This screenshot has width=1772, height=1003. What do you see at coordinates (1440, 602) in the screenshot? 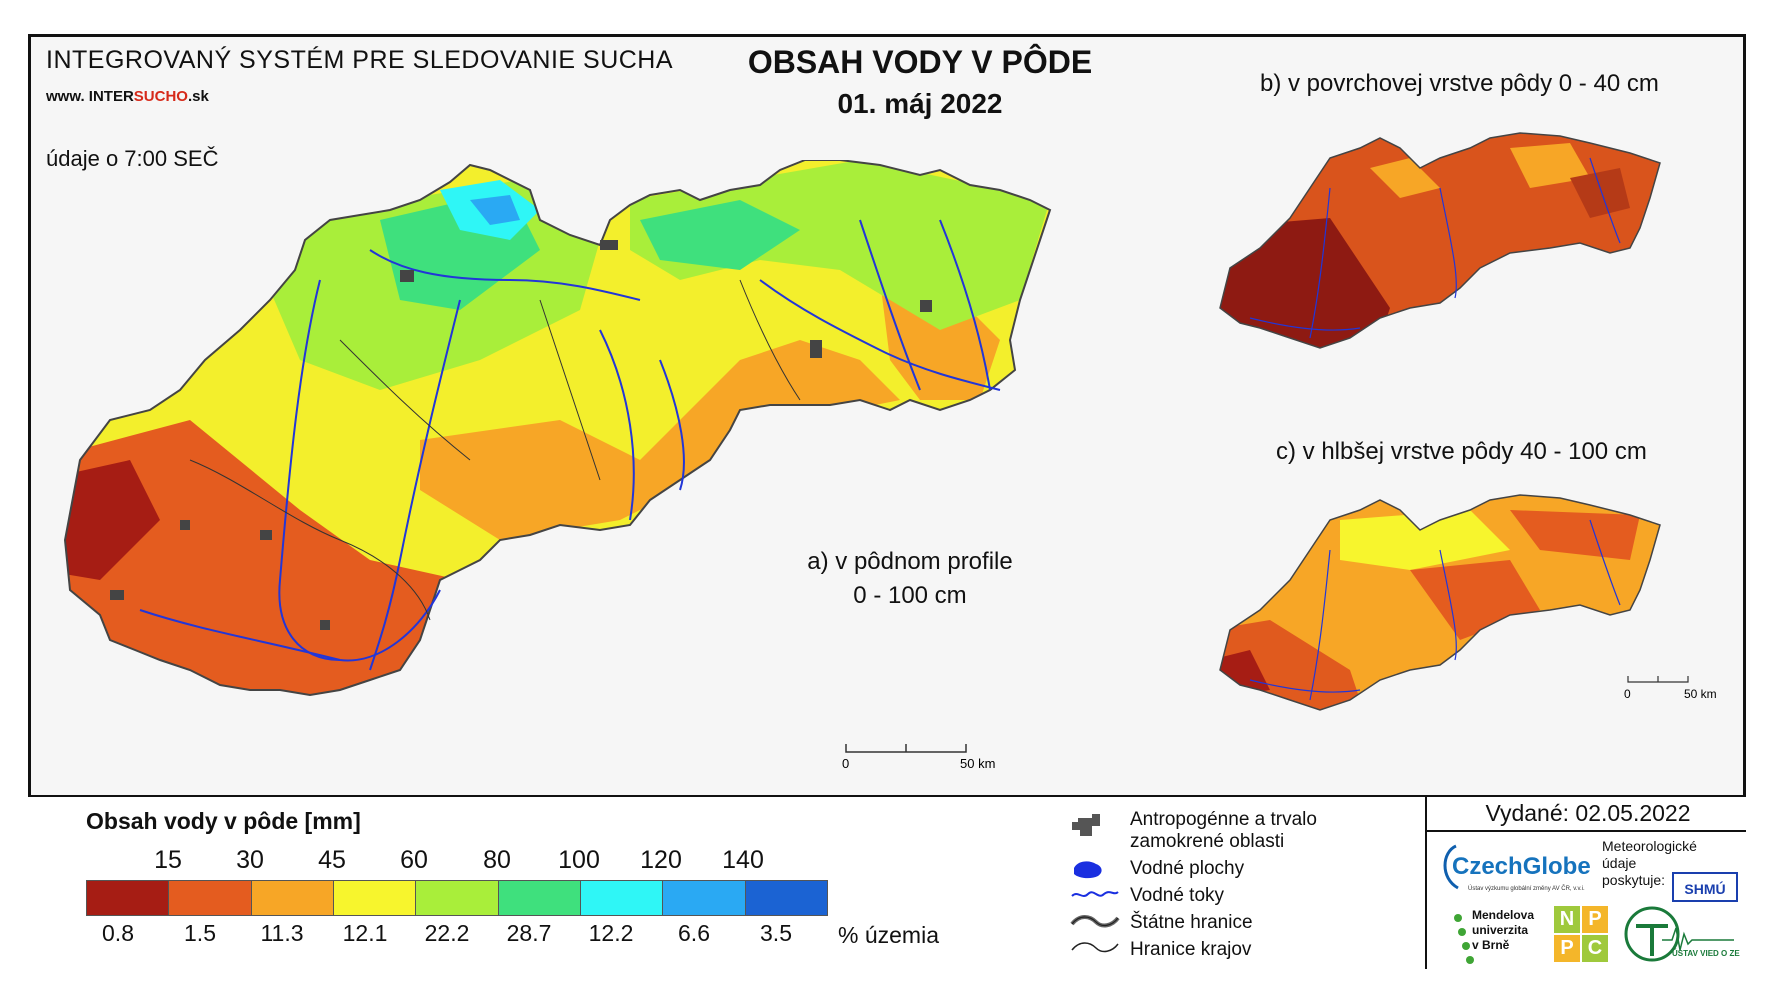
I see `map-panel-c` at bounding box center [1440, 602].